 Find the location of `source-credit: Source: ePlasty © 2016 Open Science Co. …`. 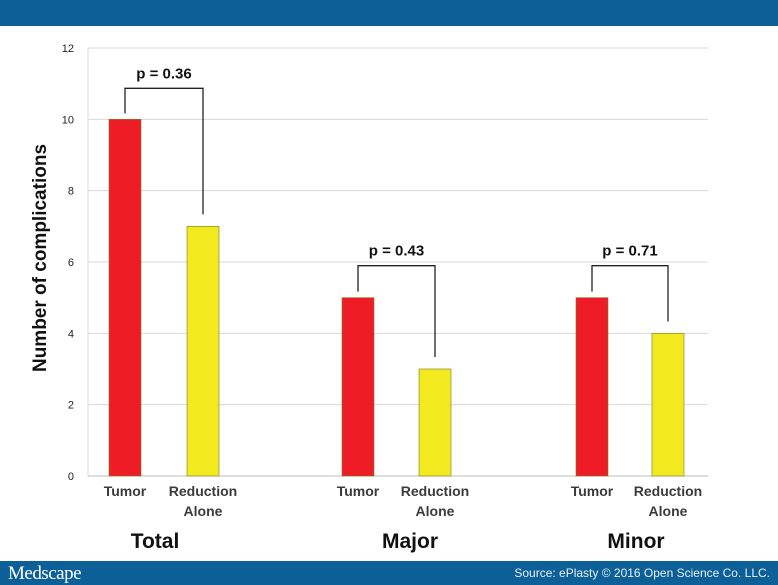

source-credit: Source: ePlasty © 2016 Open Science Co. … is located at coordinates (642, 573).